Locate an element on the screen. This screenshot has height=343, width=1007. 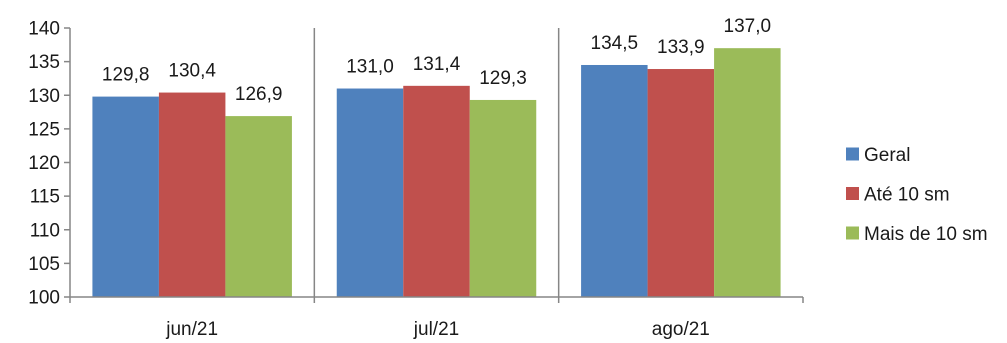
x-tick-label: ago/21 is located at coordinates (681, 329).